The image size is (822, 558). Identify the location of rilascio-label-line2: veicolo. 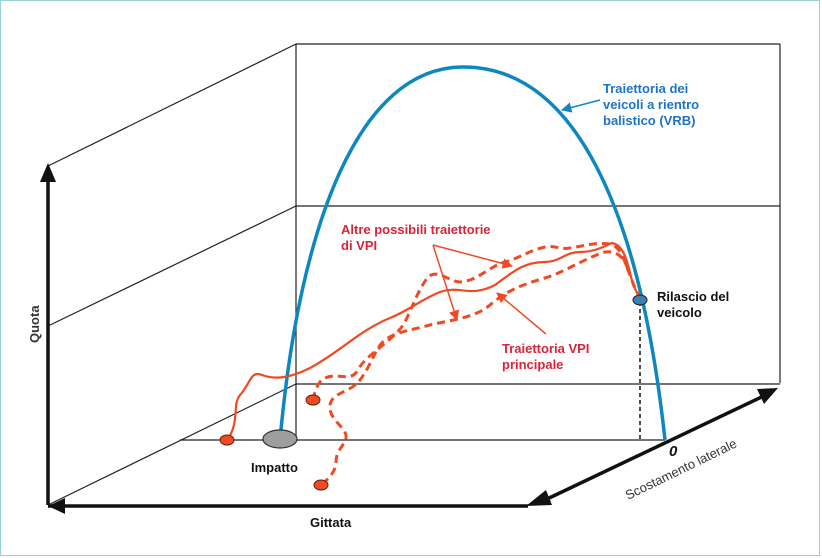
(679, 312).